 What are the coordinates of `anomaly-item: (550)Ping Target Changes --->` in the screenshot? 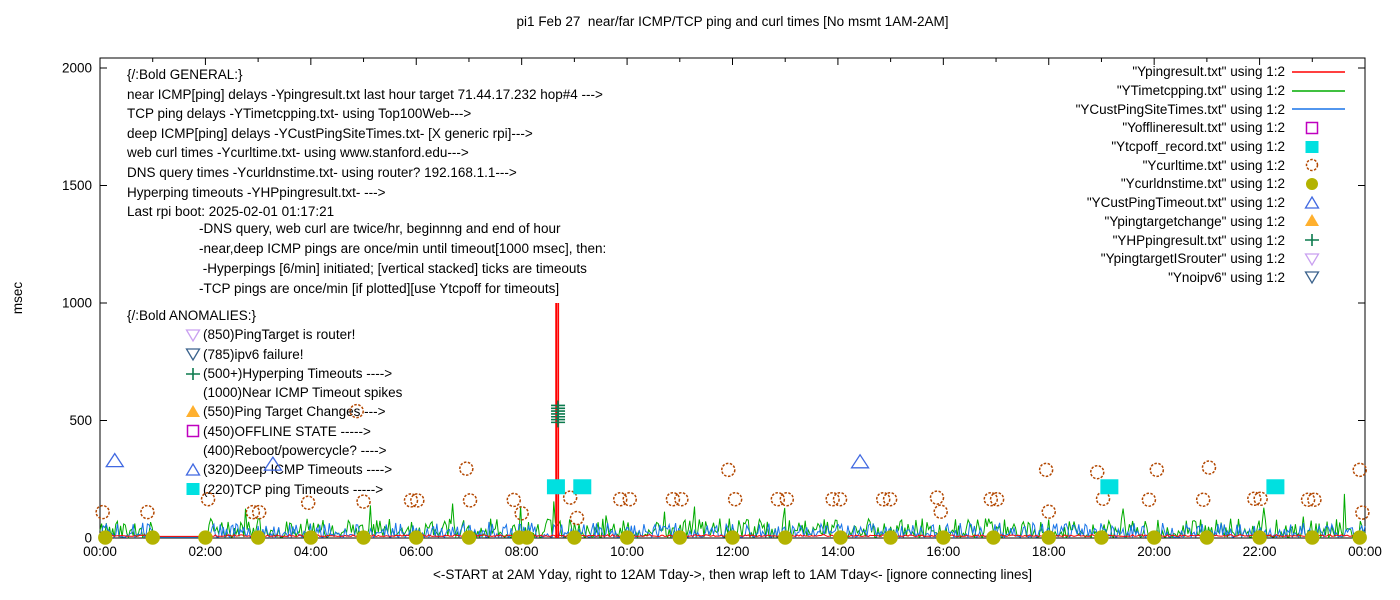 It's located at (293, 411).